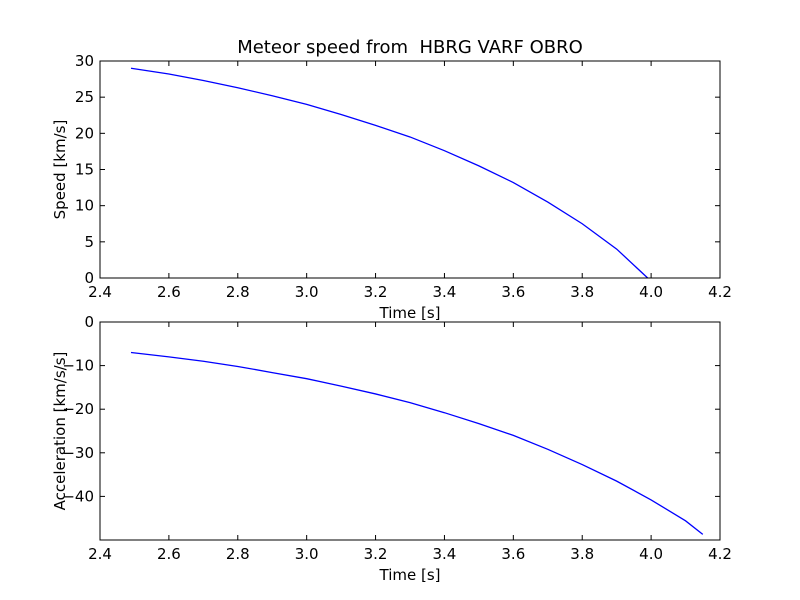 Image resolution: width=800 pixels, height=600 pixels. I want to click on y-tick-label: 15, so click(84, 170).